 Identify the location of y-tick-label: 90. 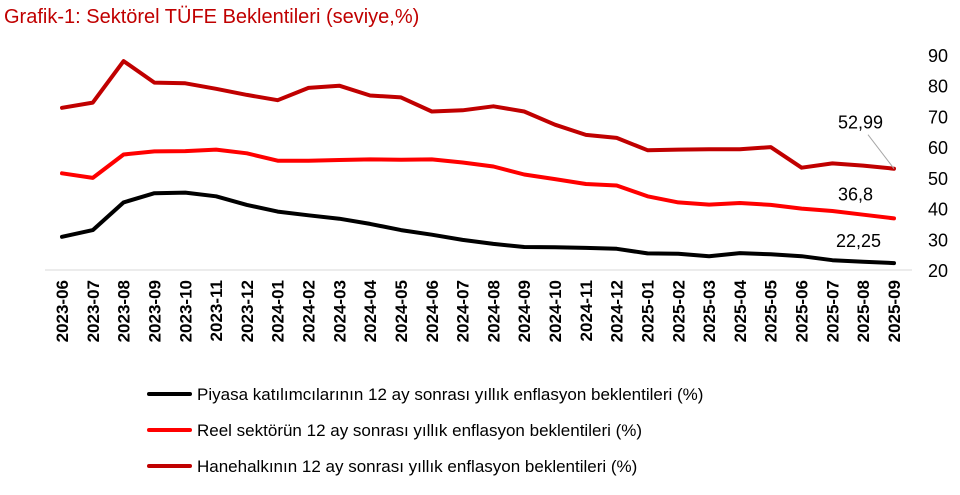
(938, 56).